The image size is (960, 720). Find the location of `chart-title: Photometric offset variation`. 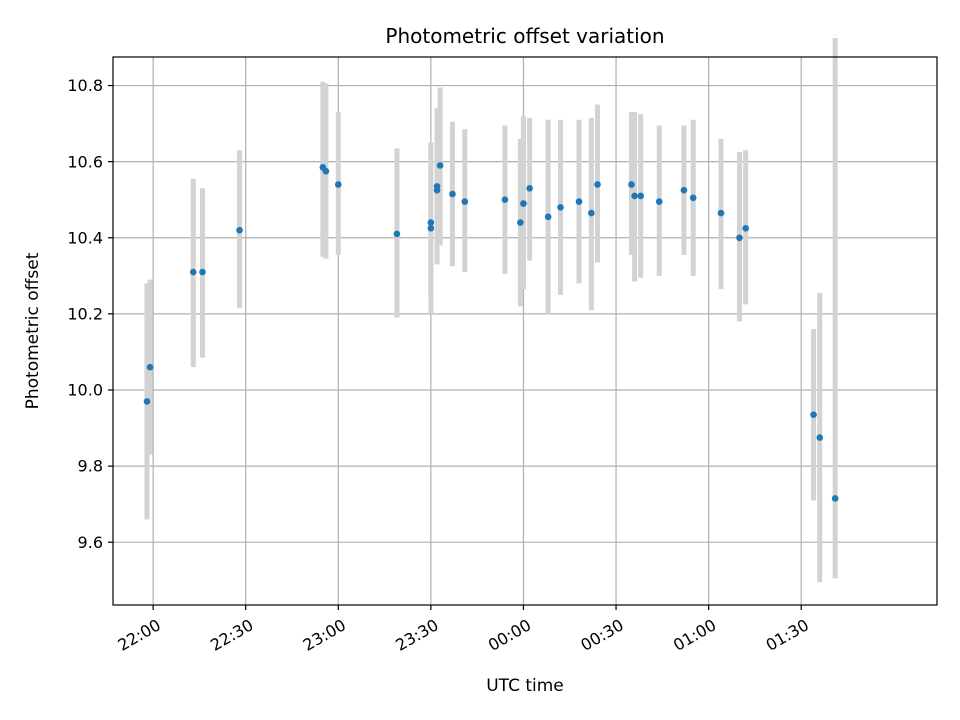

chart-title: Photometric offset variation is located at coordinates (524, 36).